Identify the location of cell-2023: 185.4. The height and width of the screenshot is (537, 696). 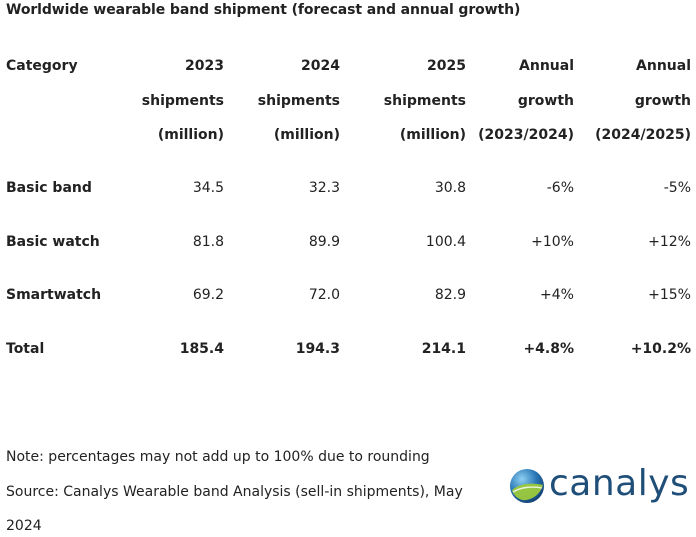
(201, 349).